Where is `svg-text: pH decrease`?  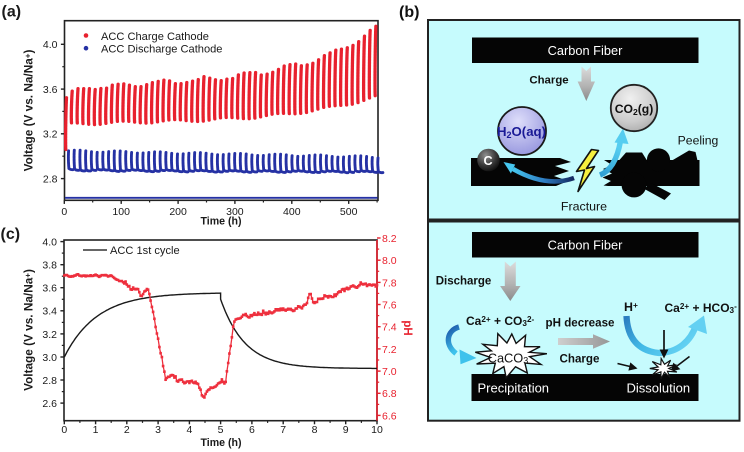 svg-text: pH decrease is located at coordinates (581, 323).